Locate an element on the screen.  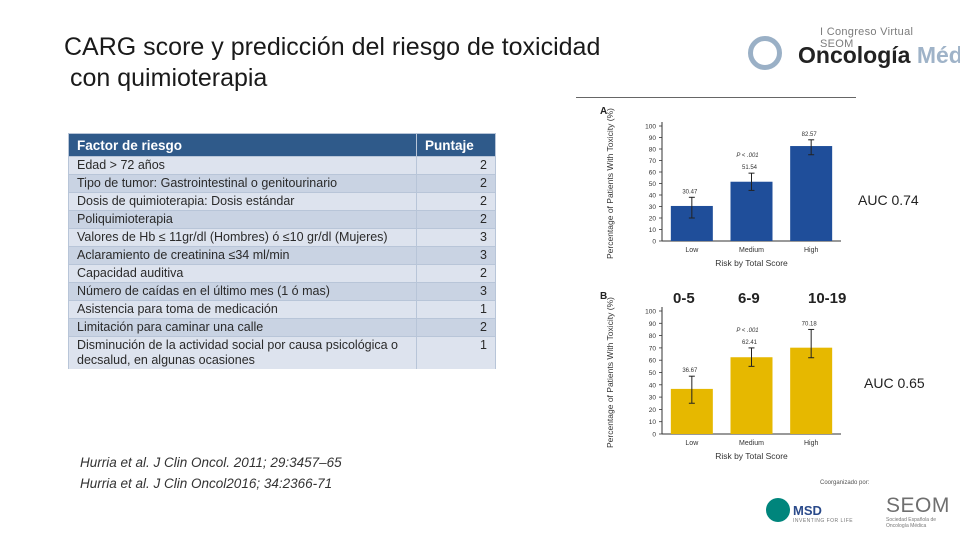
congress-logo: I Congreso Virtual SEOM Oncología Médica is located at coordinates (850, 46).